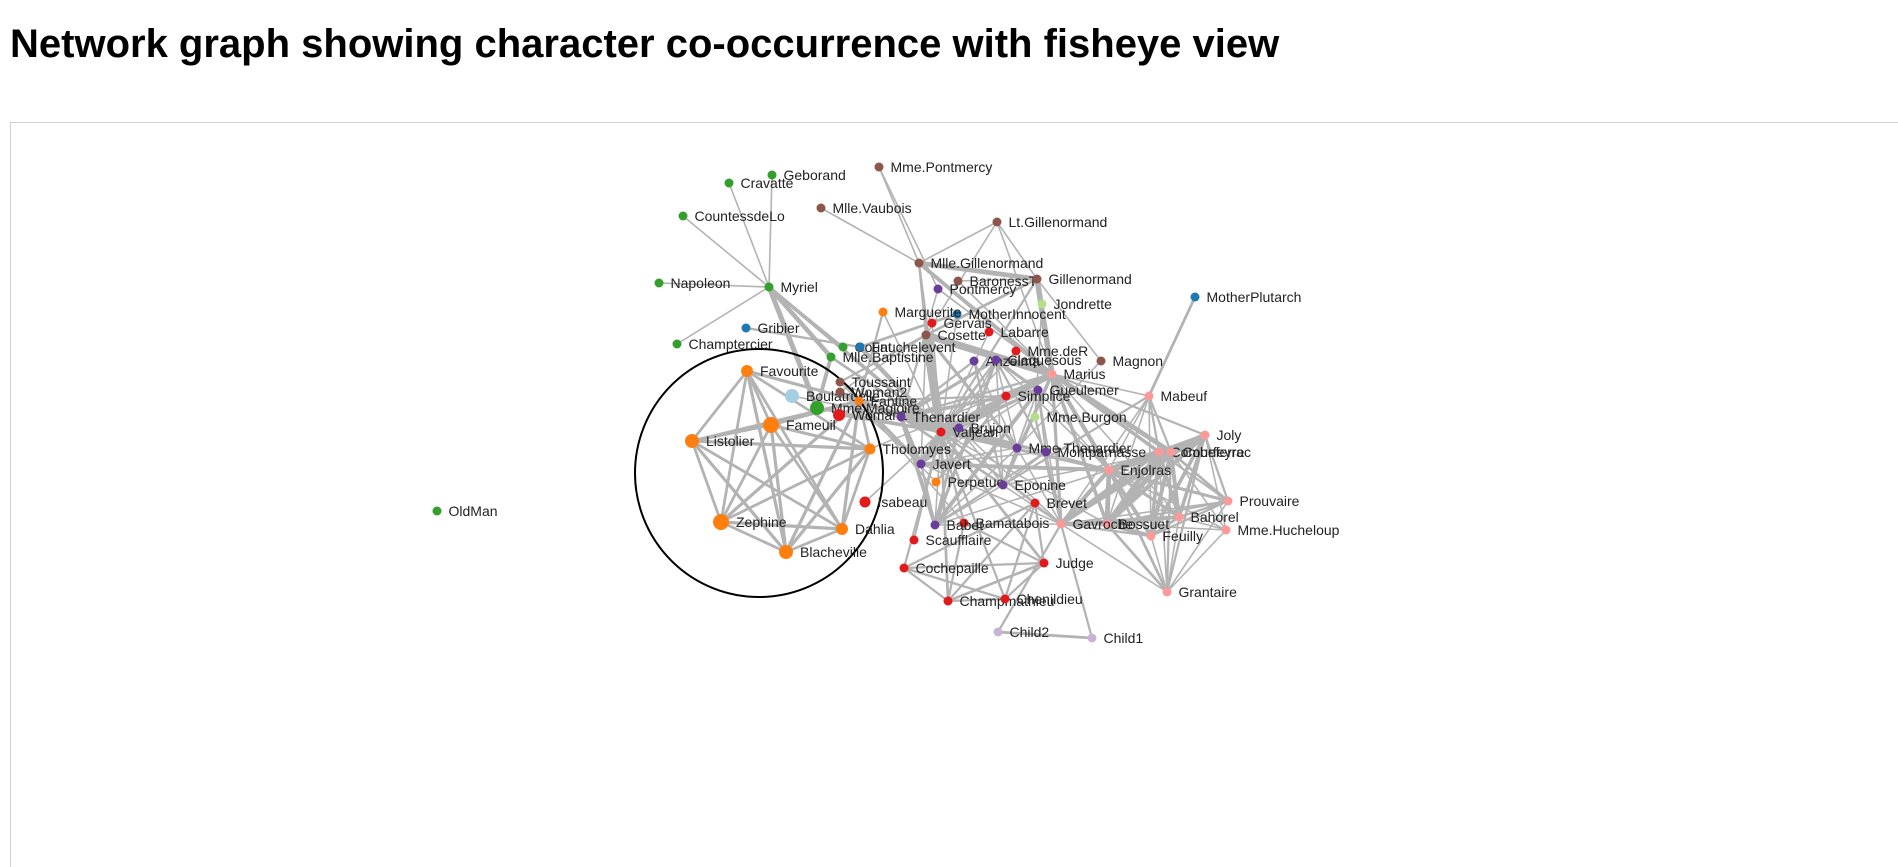 This screenshot has height=867, width=1898. Describe the element at coordinates (806, 175) in the screenshot. I see `node-Geborand: Geborand` at that location.